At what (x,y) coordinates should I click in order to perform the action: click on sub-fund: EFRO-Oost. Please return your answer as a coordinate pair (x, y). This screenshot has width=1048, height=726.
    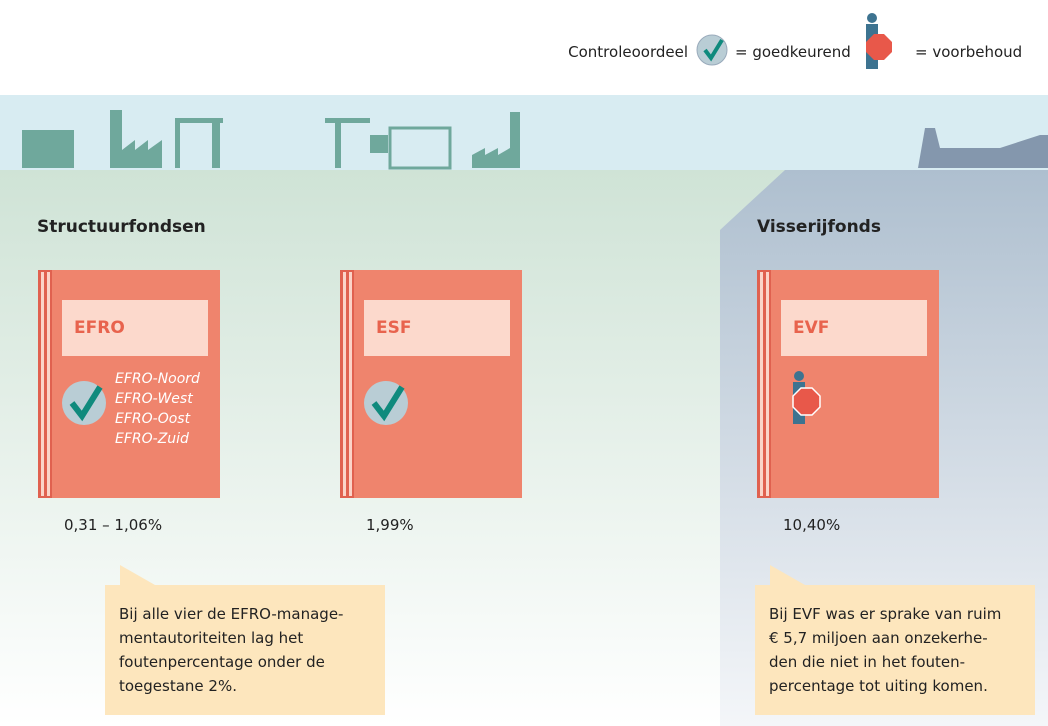
    Looking at the image, I should click on (153, 419).